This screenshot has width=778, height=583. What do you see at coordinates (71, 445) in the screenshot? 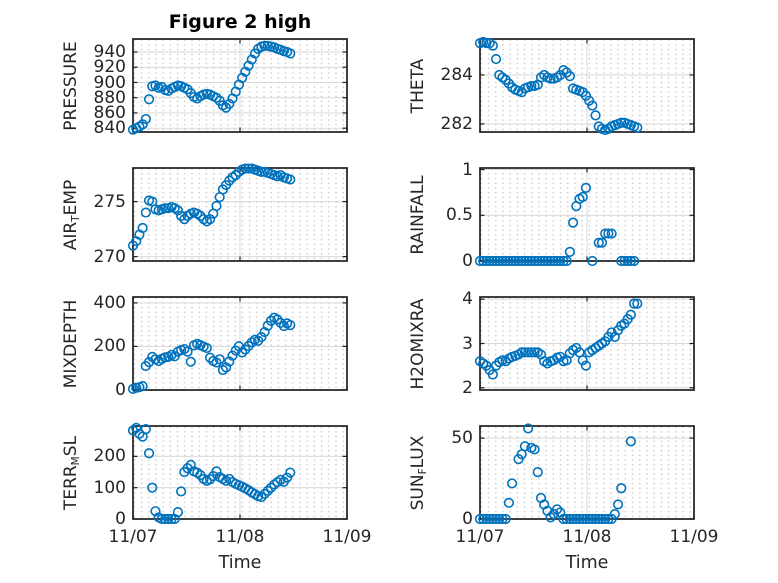
I see `y-axis-label-text: SL` at bounding box center [71, 445].